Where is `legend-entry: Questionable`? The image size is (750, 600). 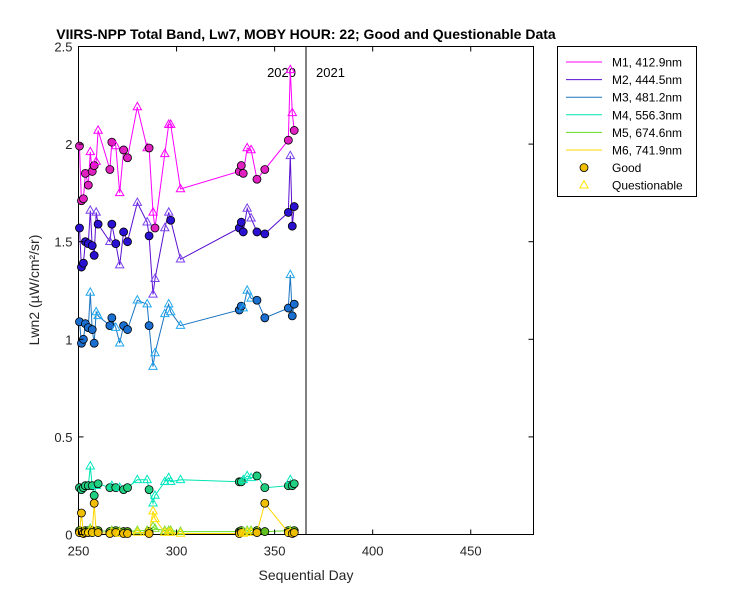
legend-entry: Questionable is located at coordinates (631, 186).